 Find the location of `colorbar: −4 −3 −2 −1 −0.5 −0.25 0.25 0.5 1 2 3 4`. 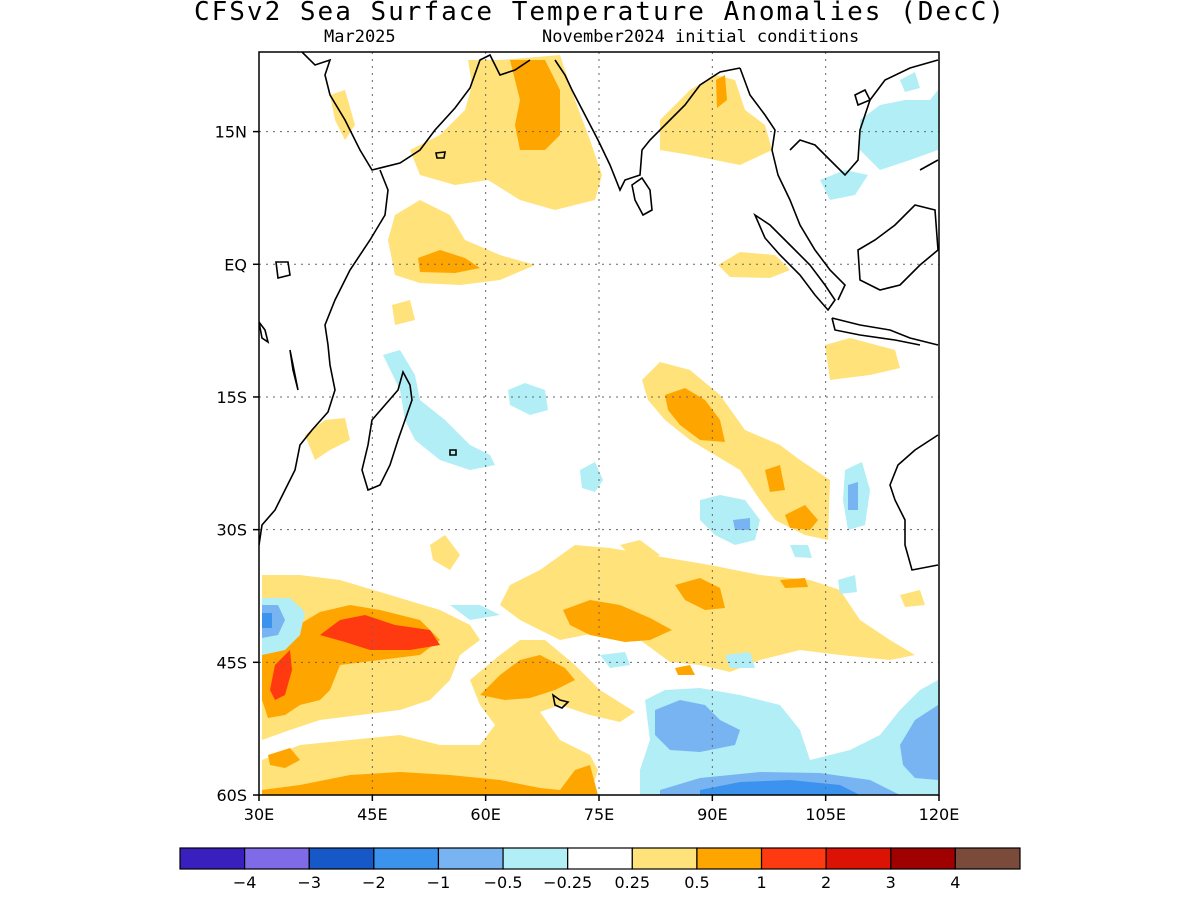

colorbar: −4 −3 −2 −1 −0.5 −0.25 0.25 0.5 1 2 3 4 is located at coordinates (600, 869).